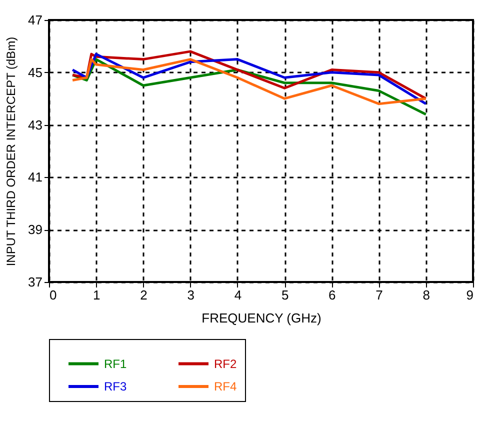 This screenshot has width=491, height=431. What do you see at coordinates (190, 295) in the screenshot?
I see `x-tick-label: 3` at bounding box center [190, 295].